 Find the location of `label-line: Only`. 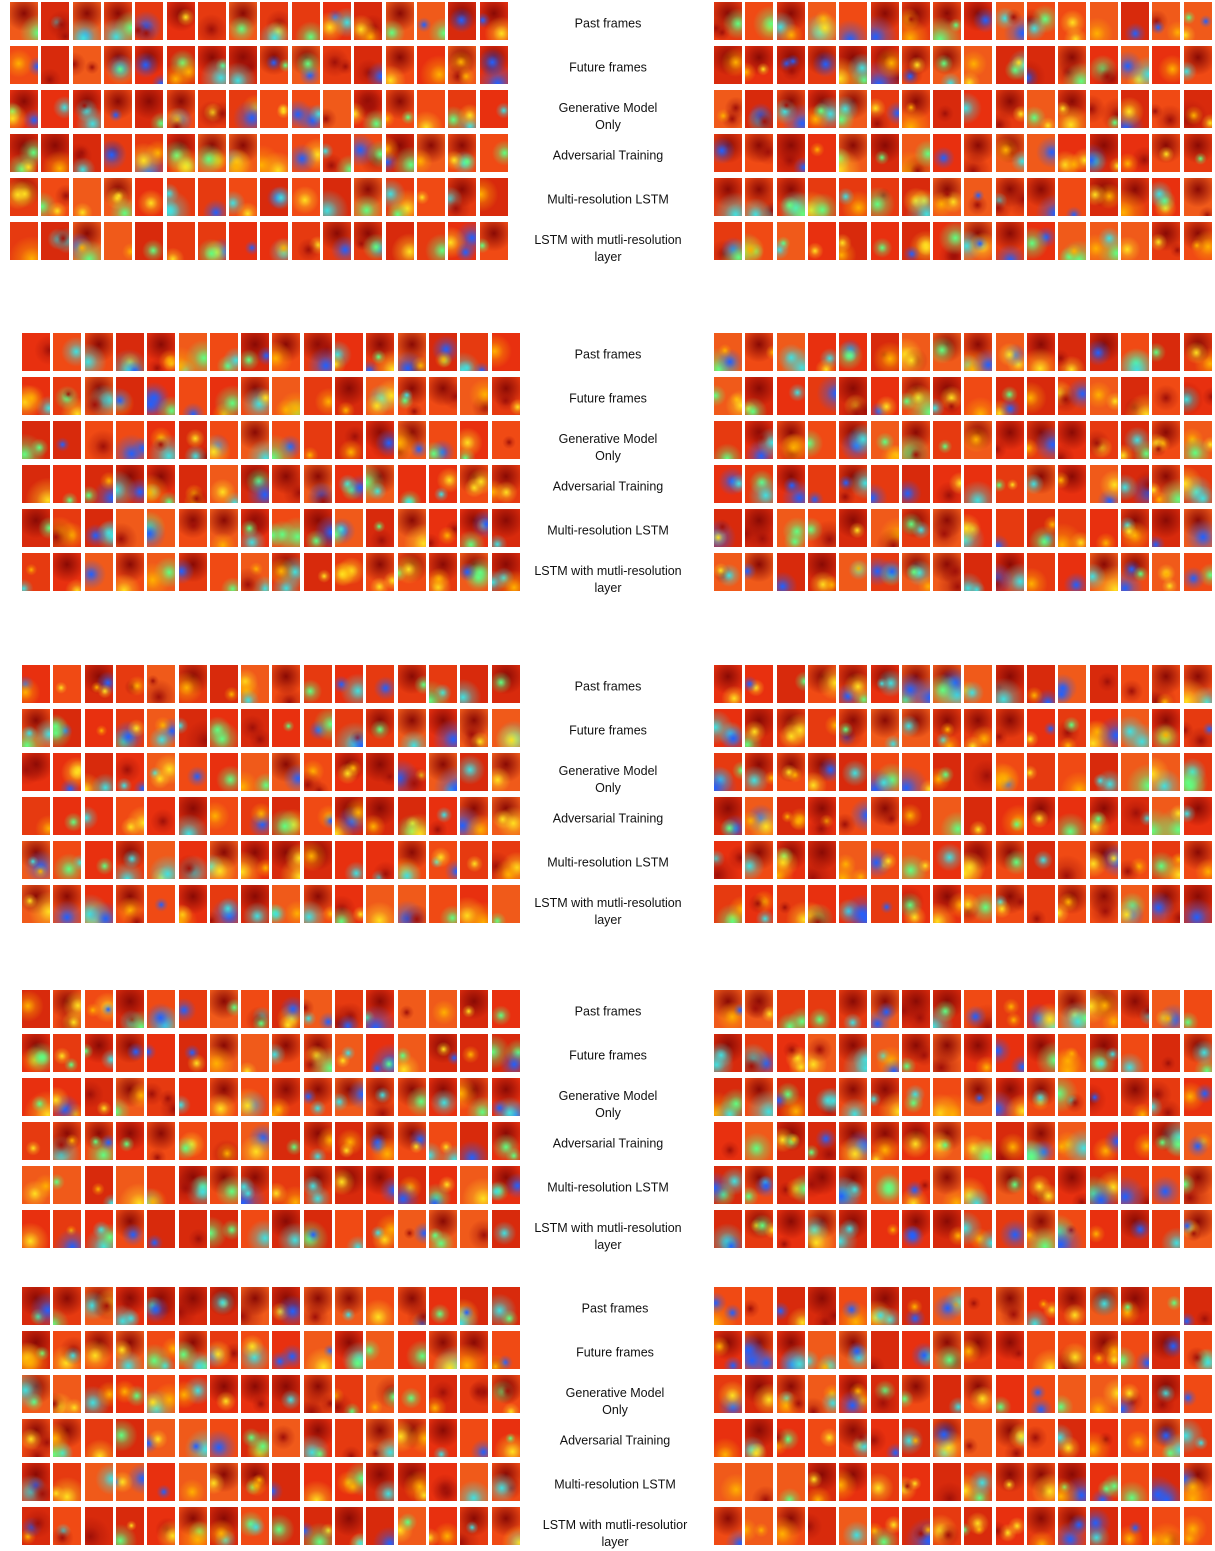

label-line: Only is located at coordinates (608, 125).